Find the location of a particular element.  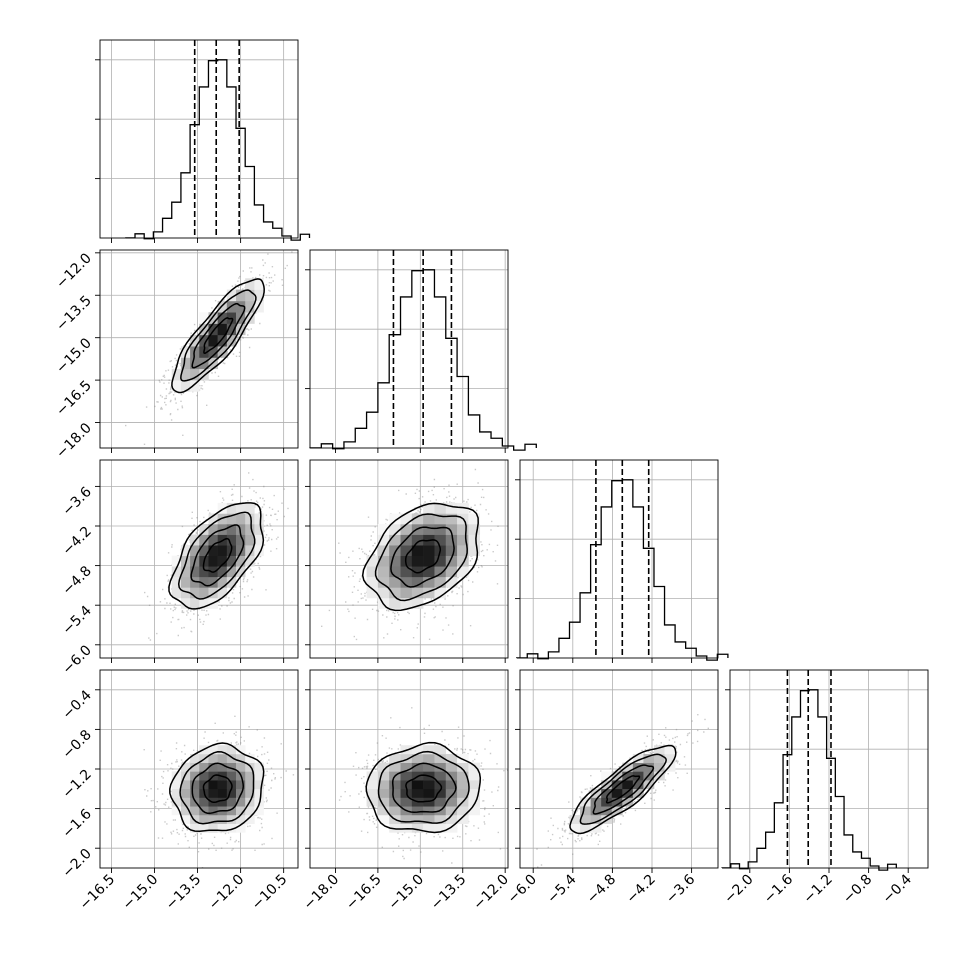

y-tick-label: −4.8 is located at coordinates (76, 580).